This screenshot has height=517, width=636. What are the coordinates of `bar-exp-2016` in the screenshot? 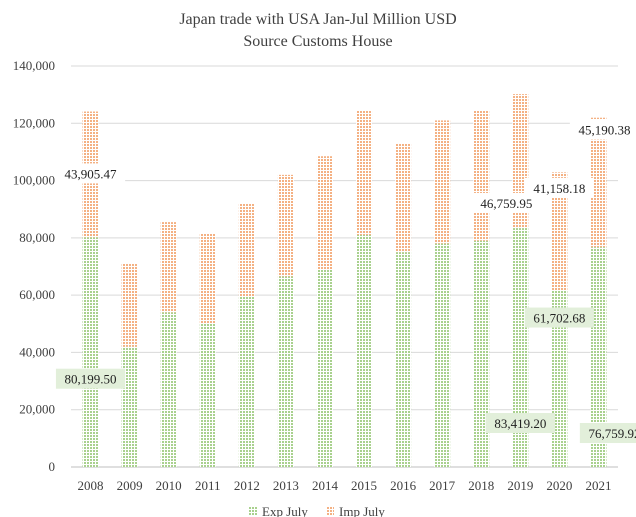 It's located at (403, 359).